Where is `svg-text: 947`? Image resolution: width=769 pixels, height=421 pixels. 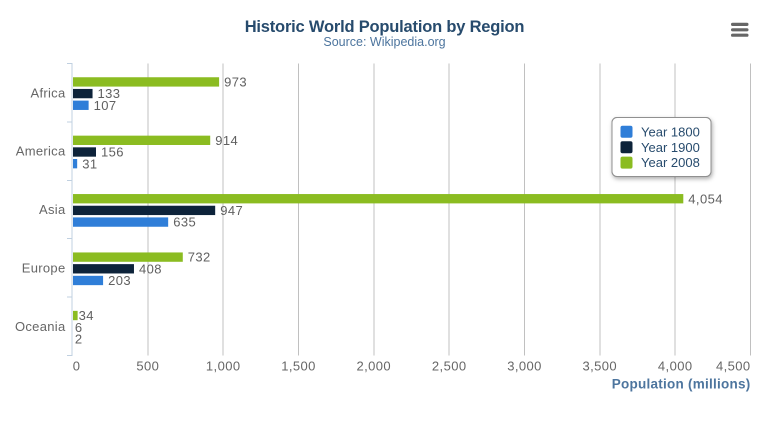 svg-text: 947 is located at coordinates (231, 210).